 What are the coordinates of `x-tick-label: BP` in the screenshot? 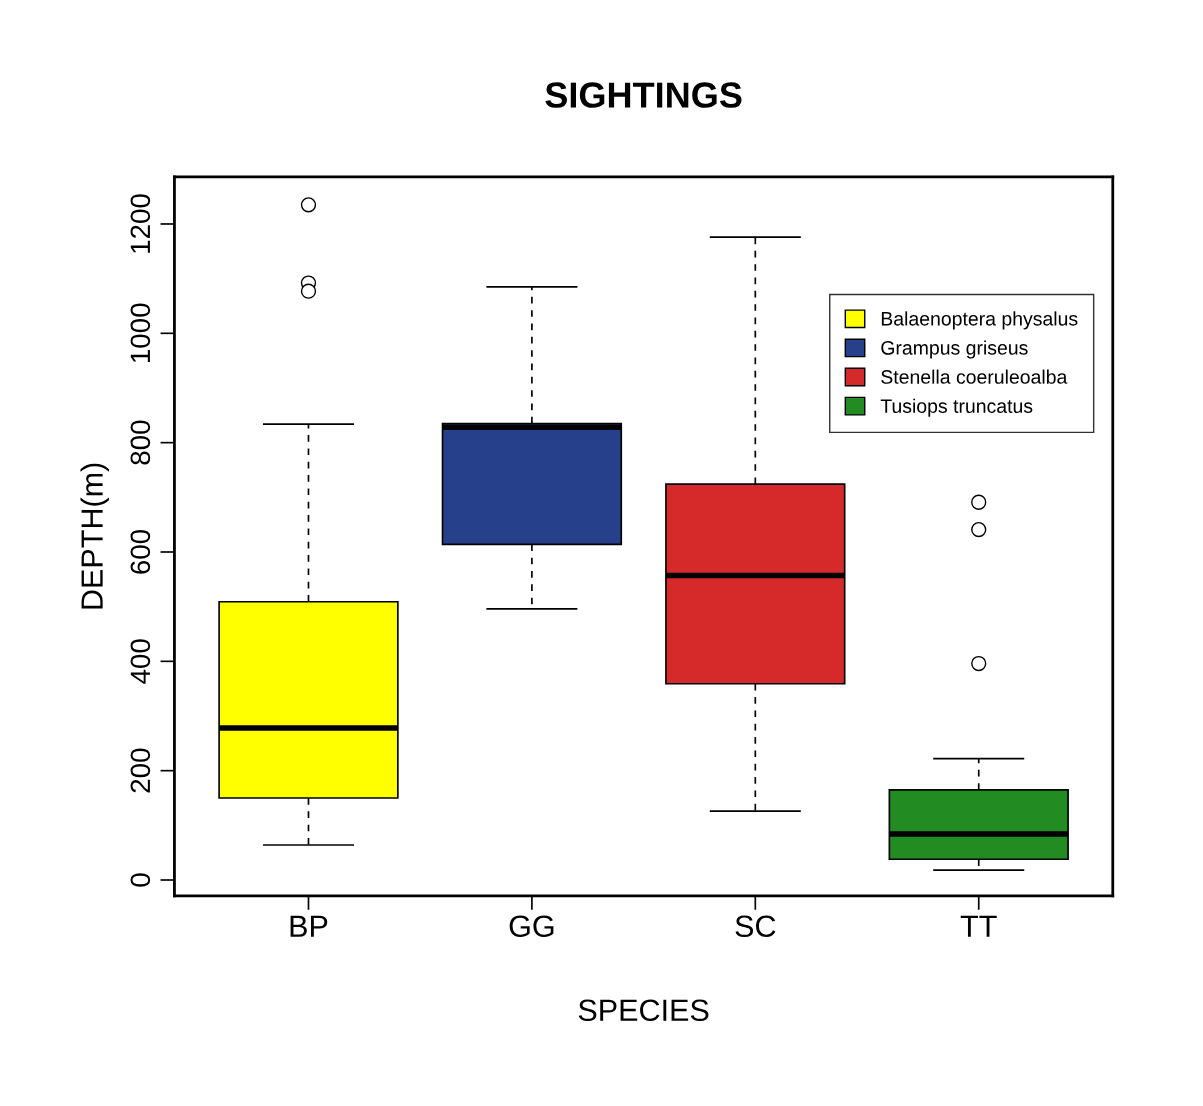 It's located at (309, 926).